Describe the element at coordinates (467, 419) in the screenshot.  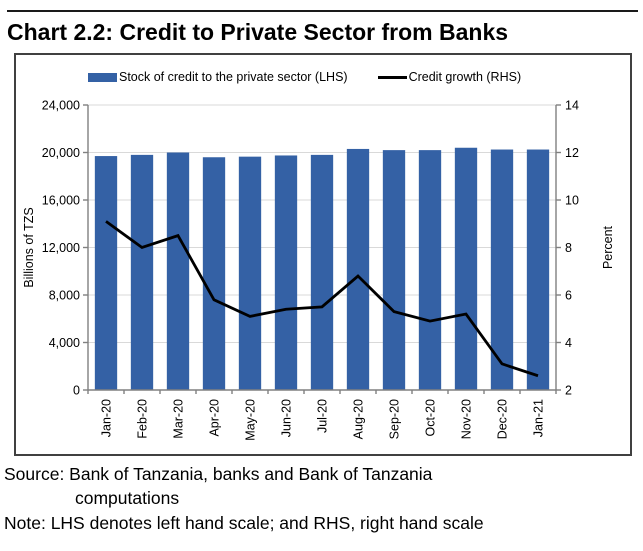
I see `axis-label: Nov-20` at that location.